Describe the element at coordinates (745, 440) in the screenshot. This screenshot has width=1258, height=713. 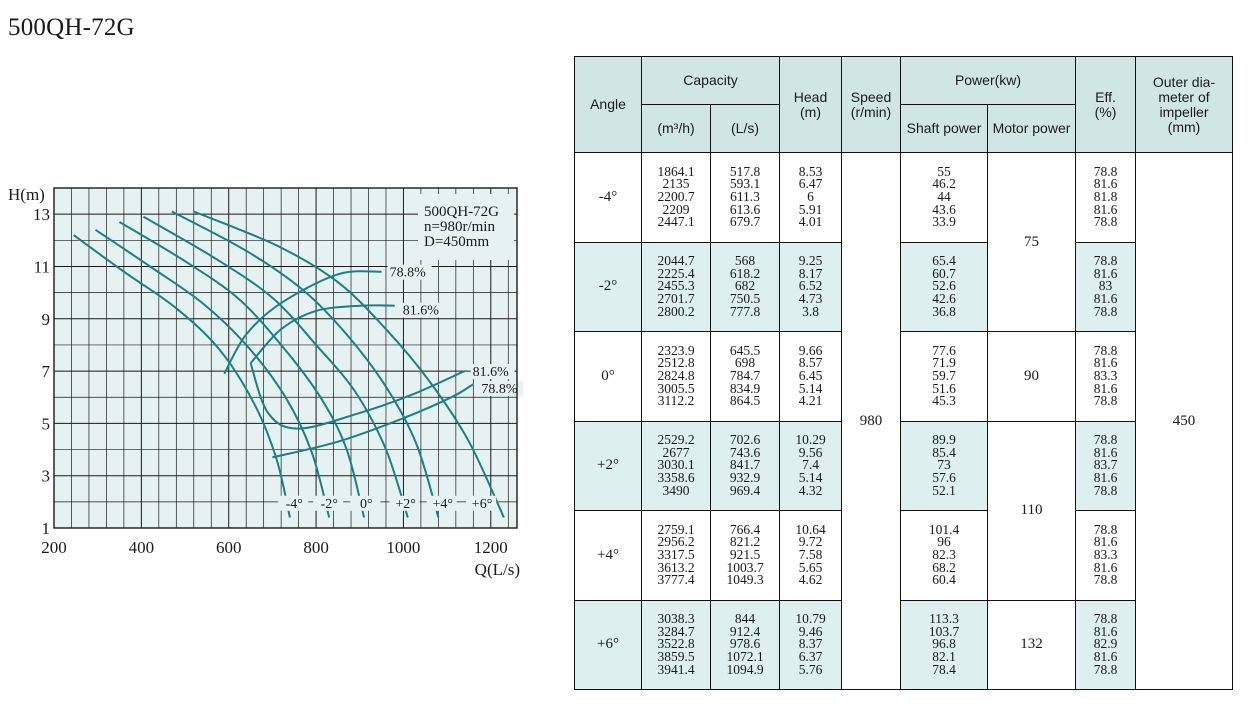
I see `cell-value: 702.6` at that location.